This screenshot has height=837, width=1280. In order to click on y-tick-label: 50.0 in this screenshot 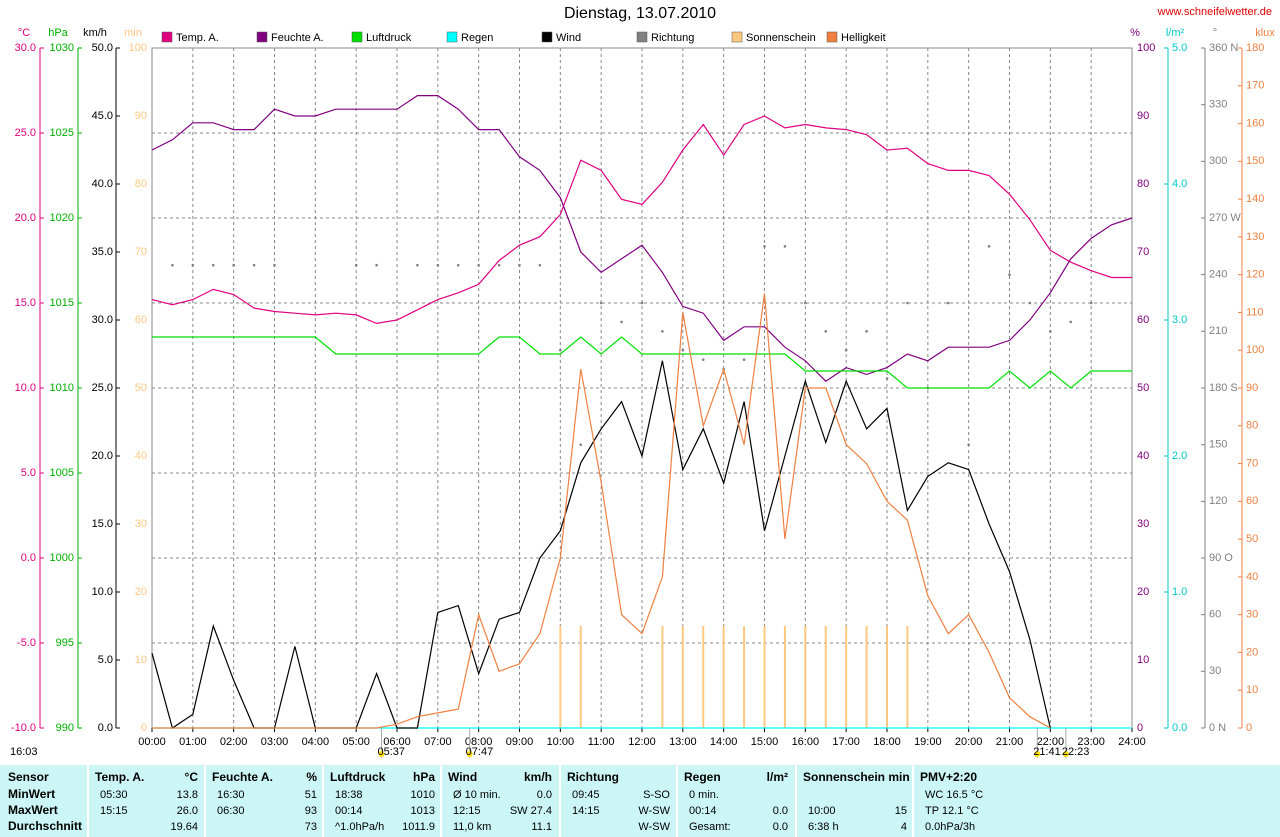, I will do `click(102, 48)`.